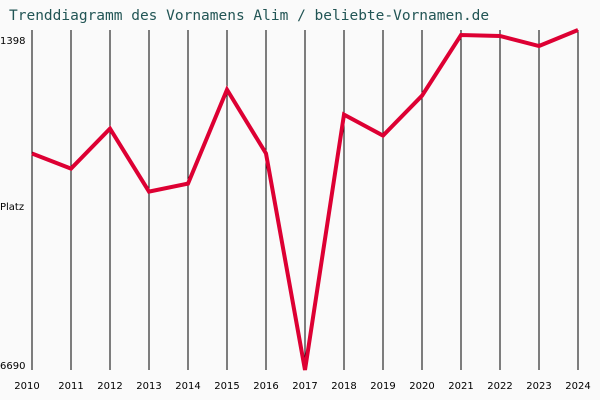 The width and height of the screenshot is (600, 400). Describe the element at coordinates (461, 386) in the screenshot. I see `x-axis-label-2021: 2021` at that location.